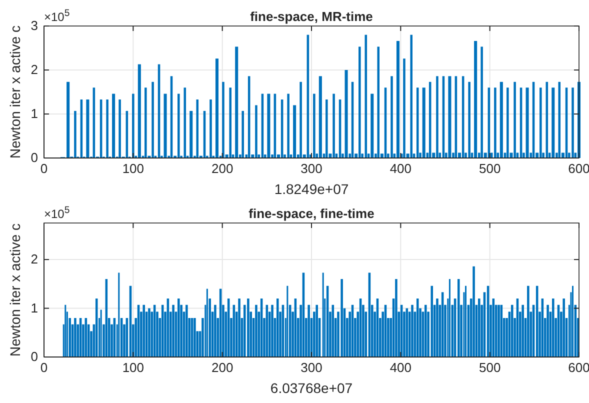  Describe the element at coordinates (311, 388) in the screenshot. I see `x-axis-title: 6.03768e+07` at that location.